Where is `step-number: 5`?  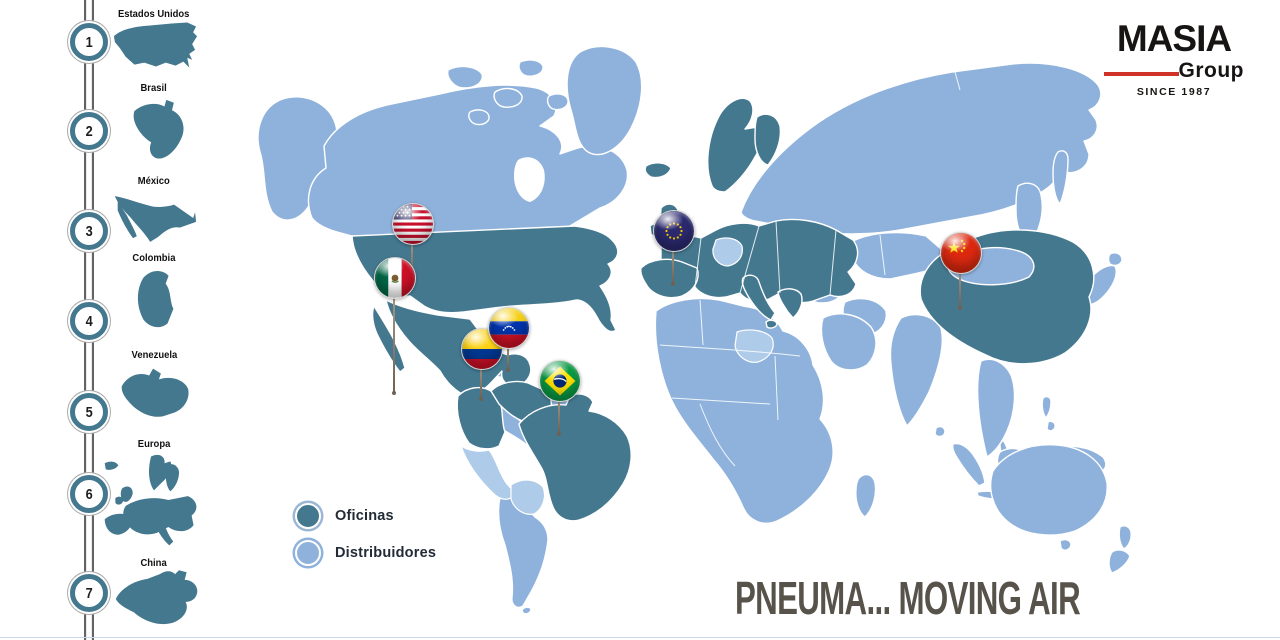 step-number: 5 is located at coordinates (89, 412).